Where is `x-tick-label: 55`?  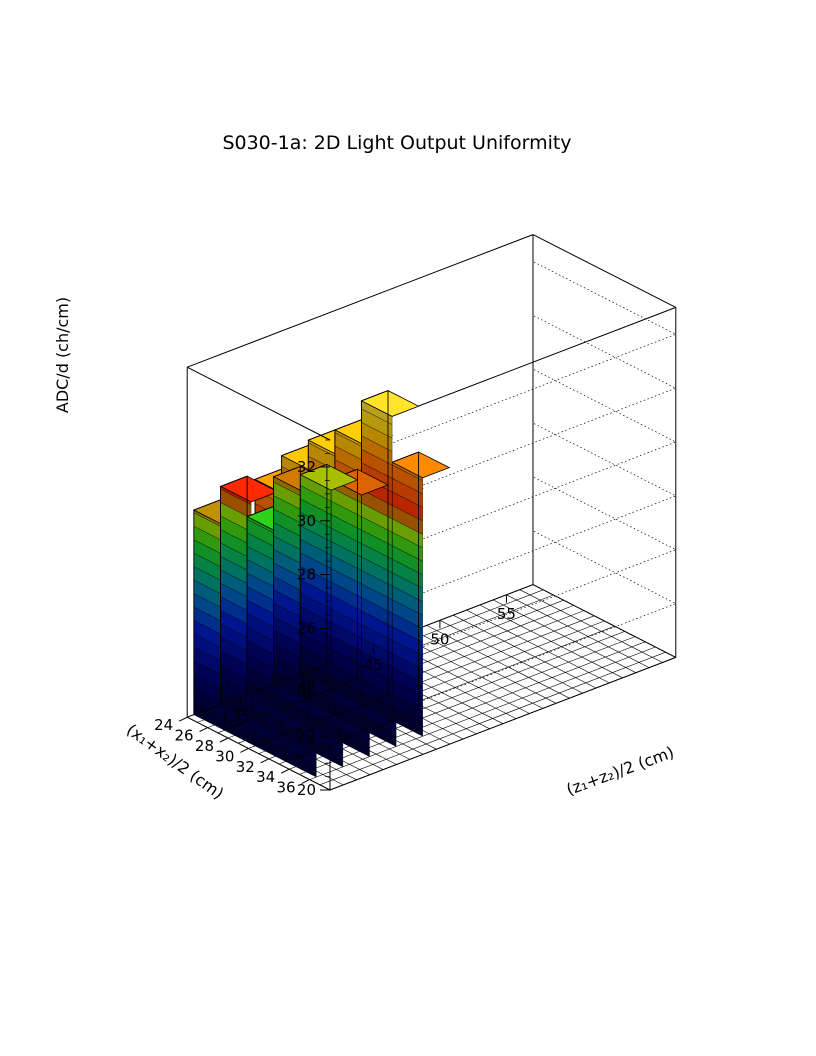 x-tick-label: 55 is located at coordinates (506, 614).